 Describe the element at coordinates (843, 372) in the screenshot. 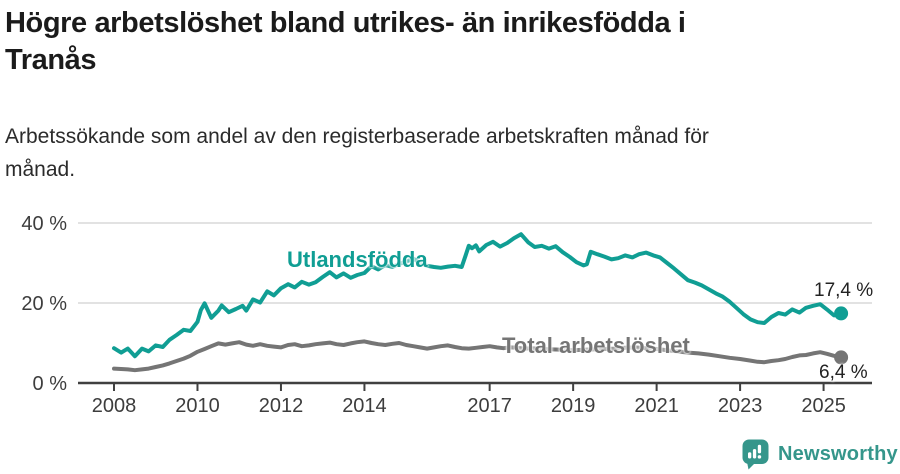

I see `end-value-label-total-arbetsloshet: 6,4 %` at that location.